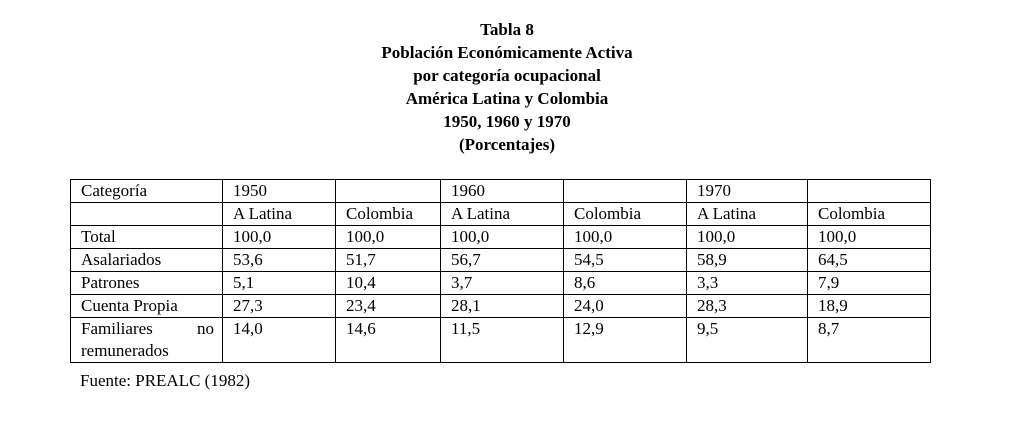  I want to click on title-line: América Latina y Colombia, so click(507, 98).